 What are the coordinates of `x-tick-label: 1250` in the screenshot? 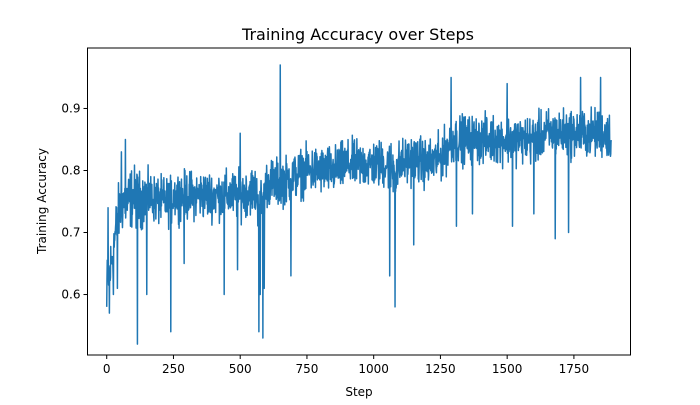 It's located at (440, 369).